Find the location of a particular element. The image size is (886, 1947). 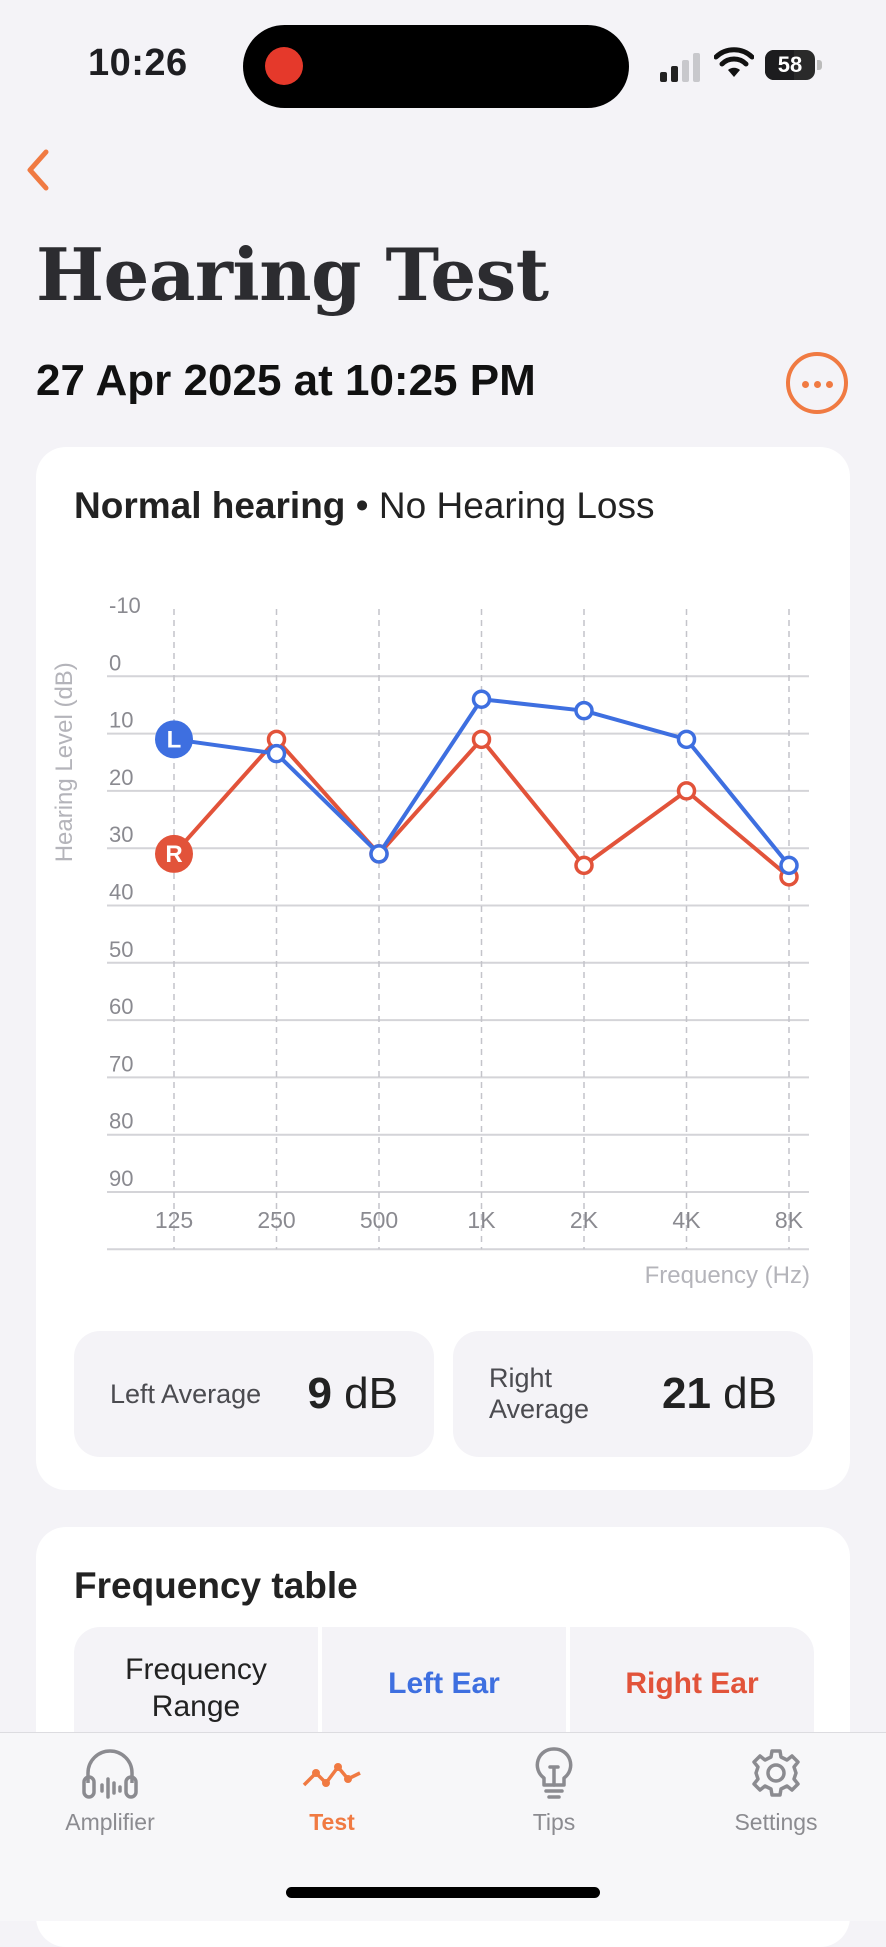

tab-amplifier: Amplifier is located at coordinates (110, 1800).